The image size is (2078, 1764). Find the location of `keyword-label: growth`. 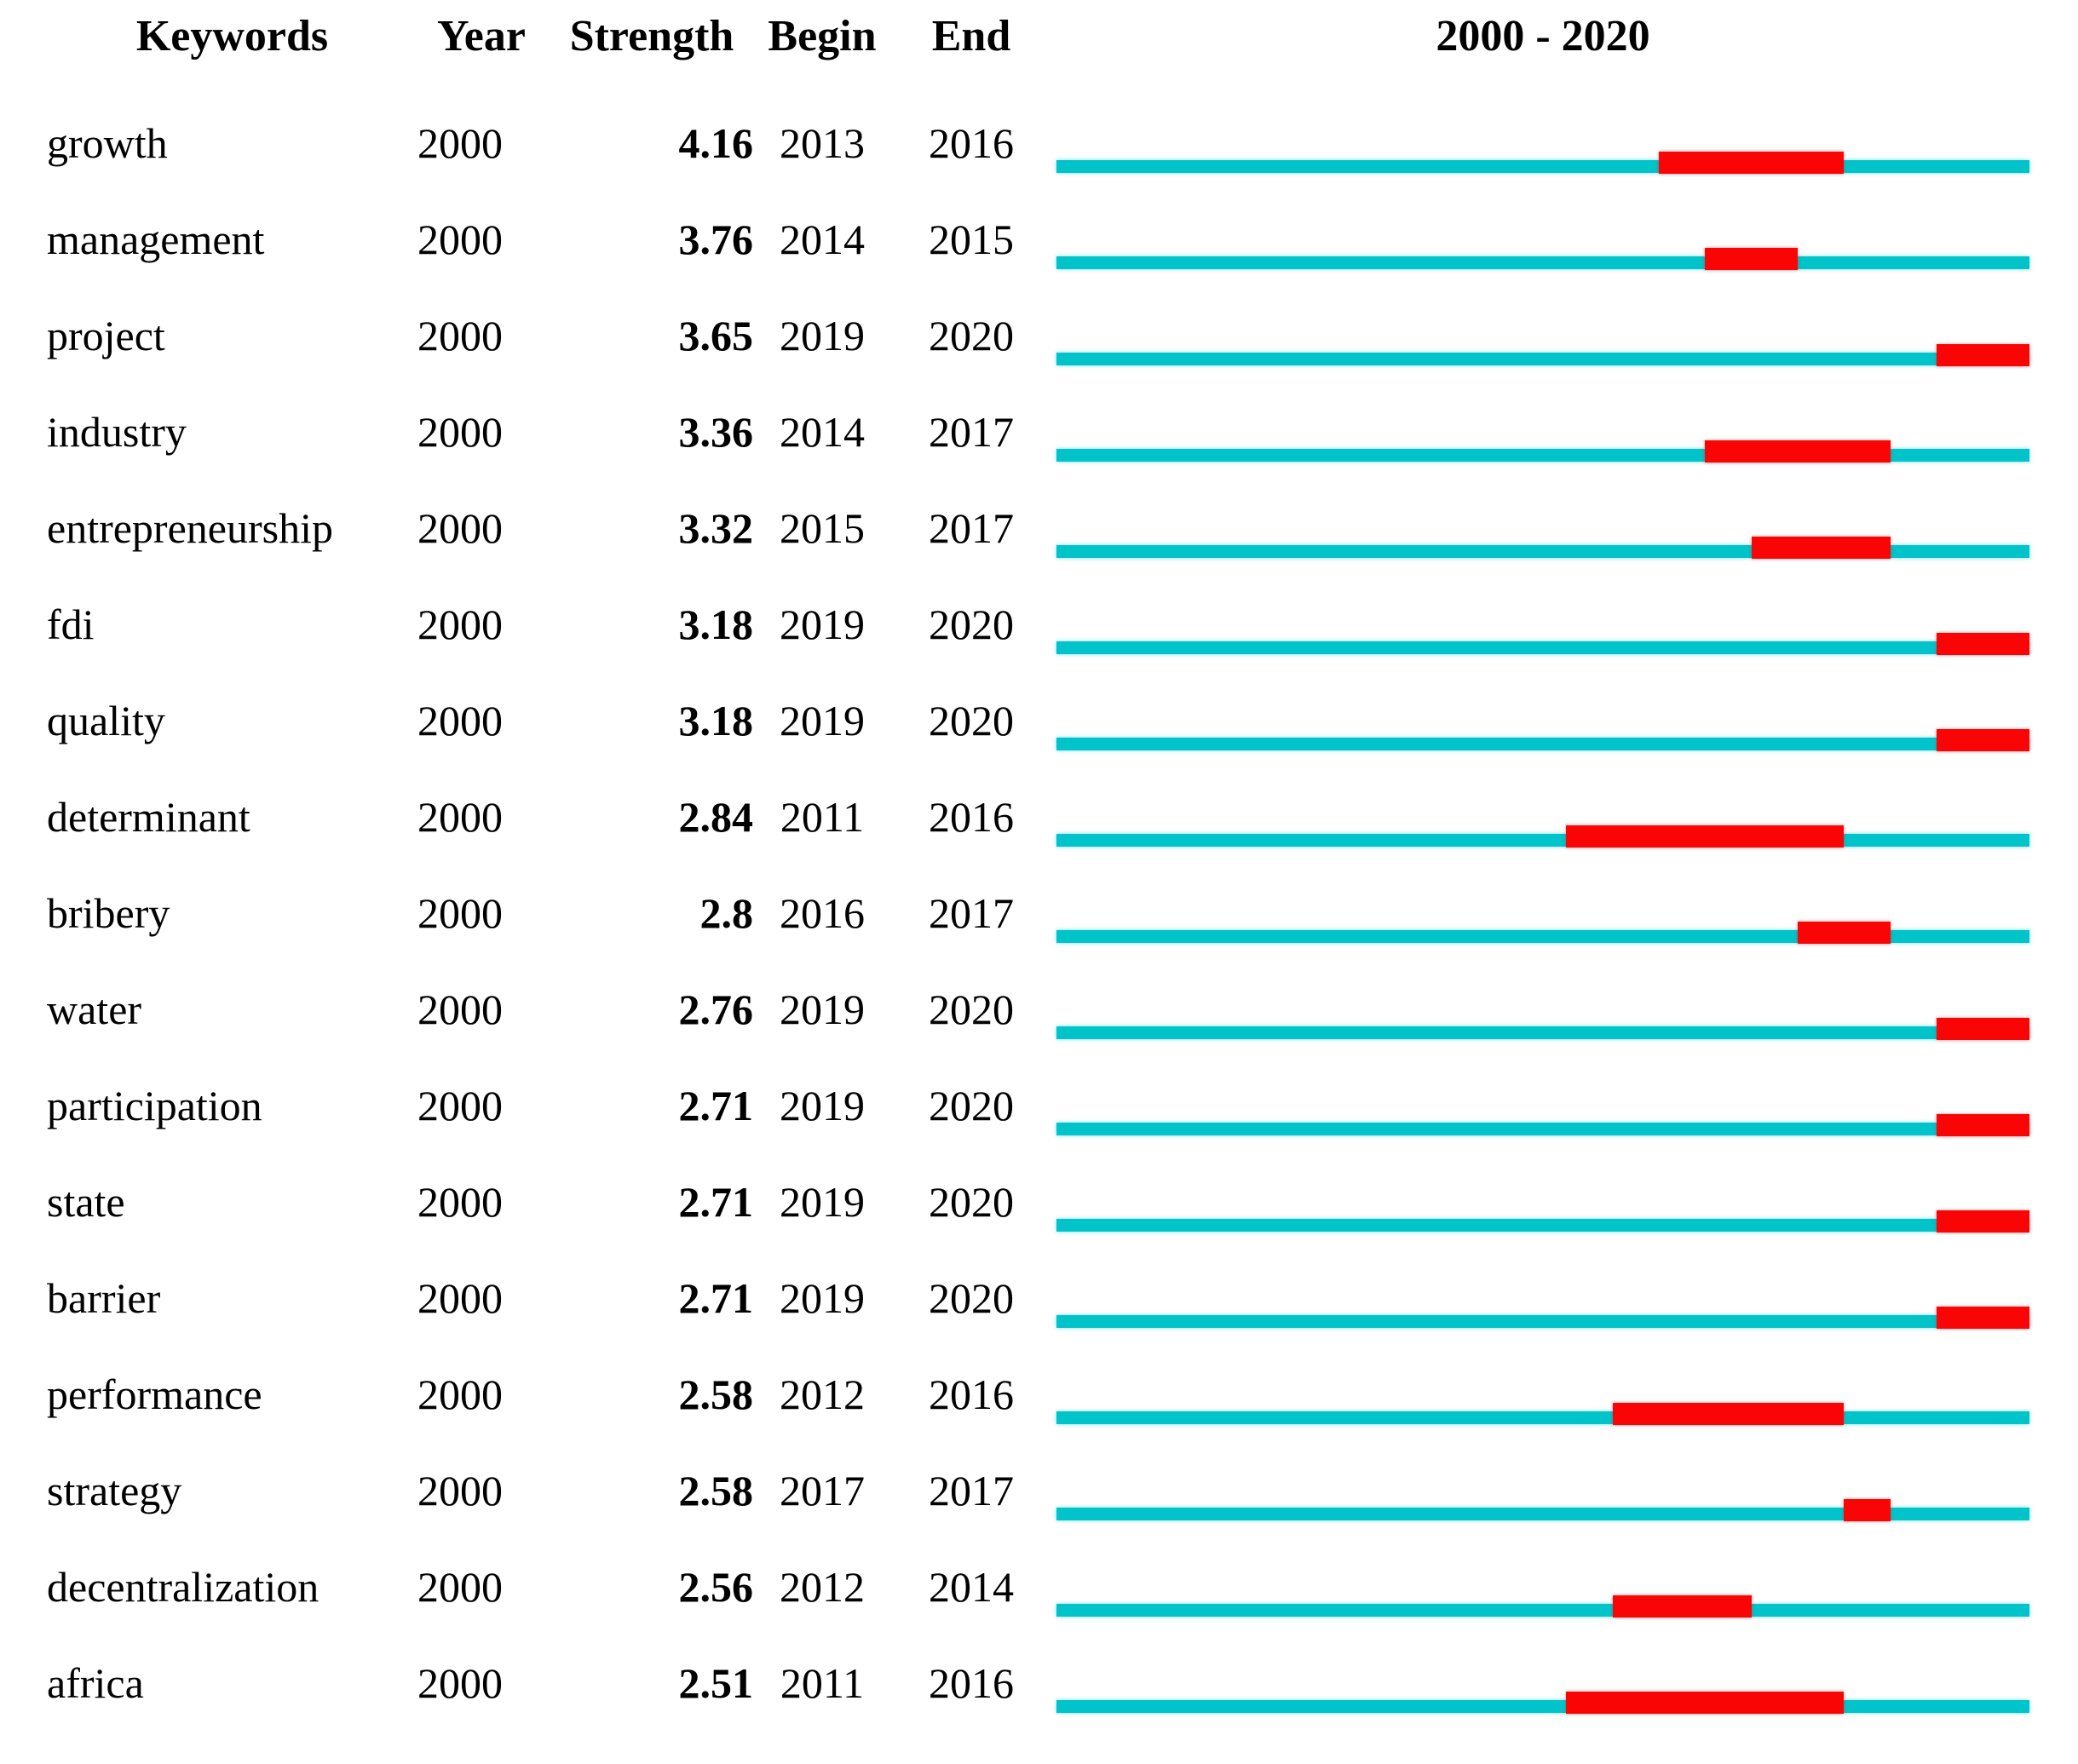

keyword-label: growth is located at coordinates (107, 142).